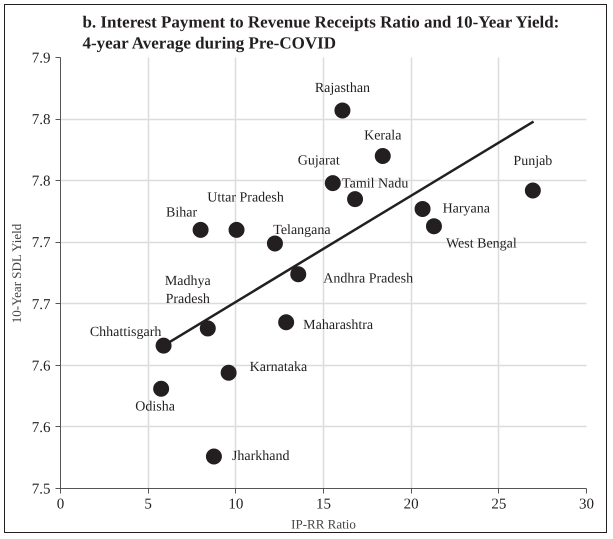 This screenshot has height=539, width=613. What do you see at coordinates (411, 504) in the screenshot?
I see `x-tick-label: 20` at bounding box center [411, 504].